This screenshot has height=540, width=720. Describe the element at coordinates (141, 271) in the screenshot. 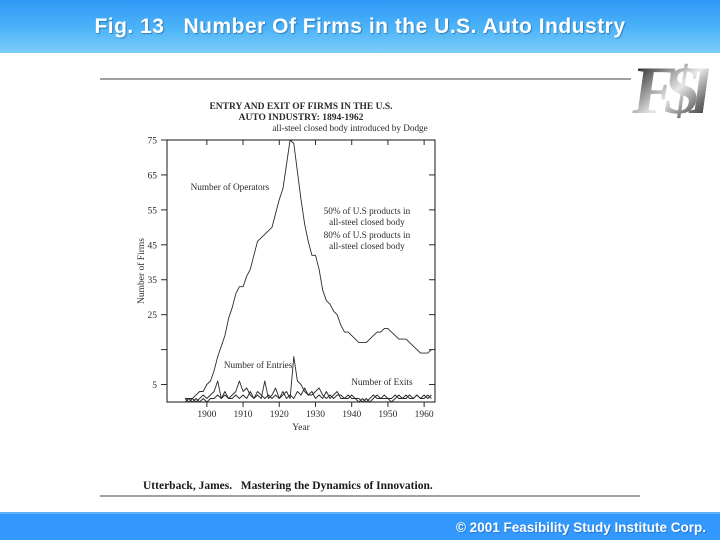

I see `y-axis-title: Number of Firms` at that location.